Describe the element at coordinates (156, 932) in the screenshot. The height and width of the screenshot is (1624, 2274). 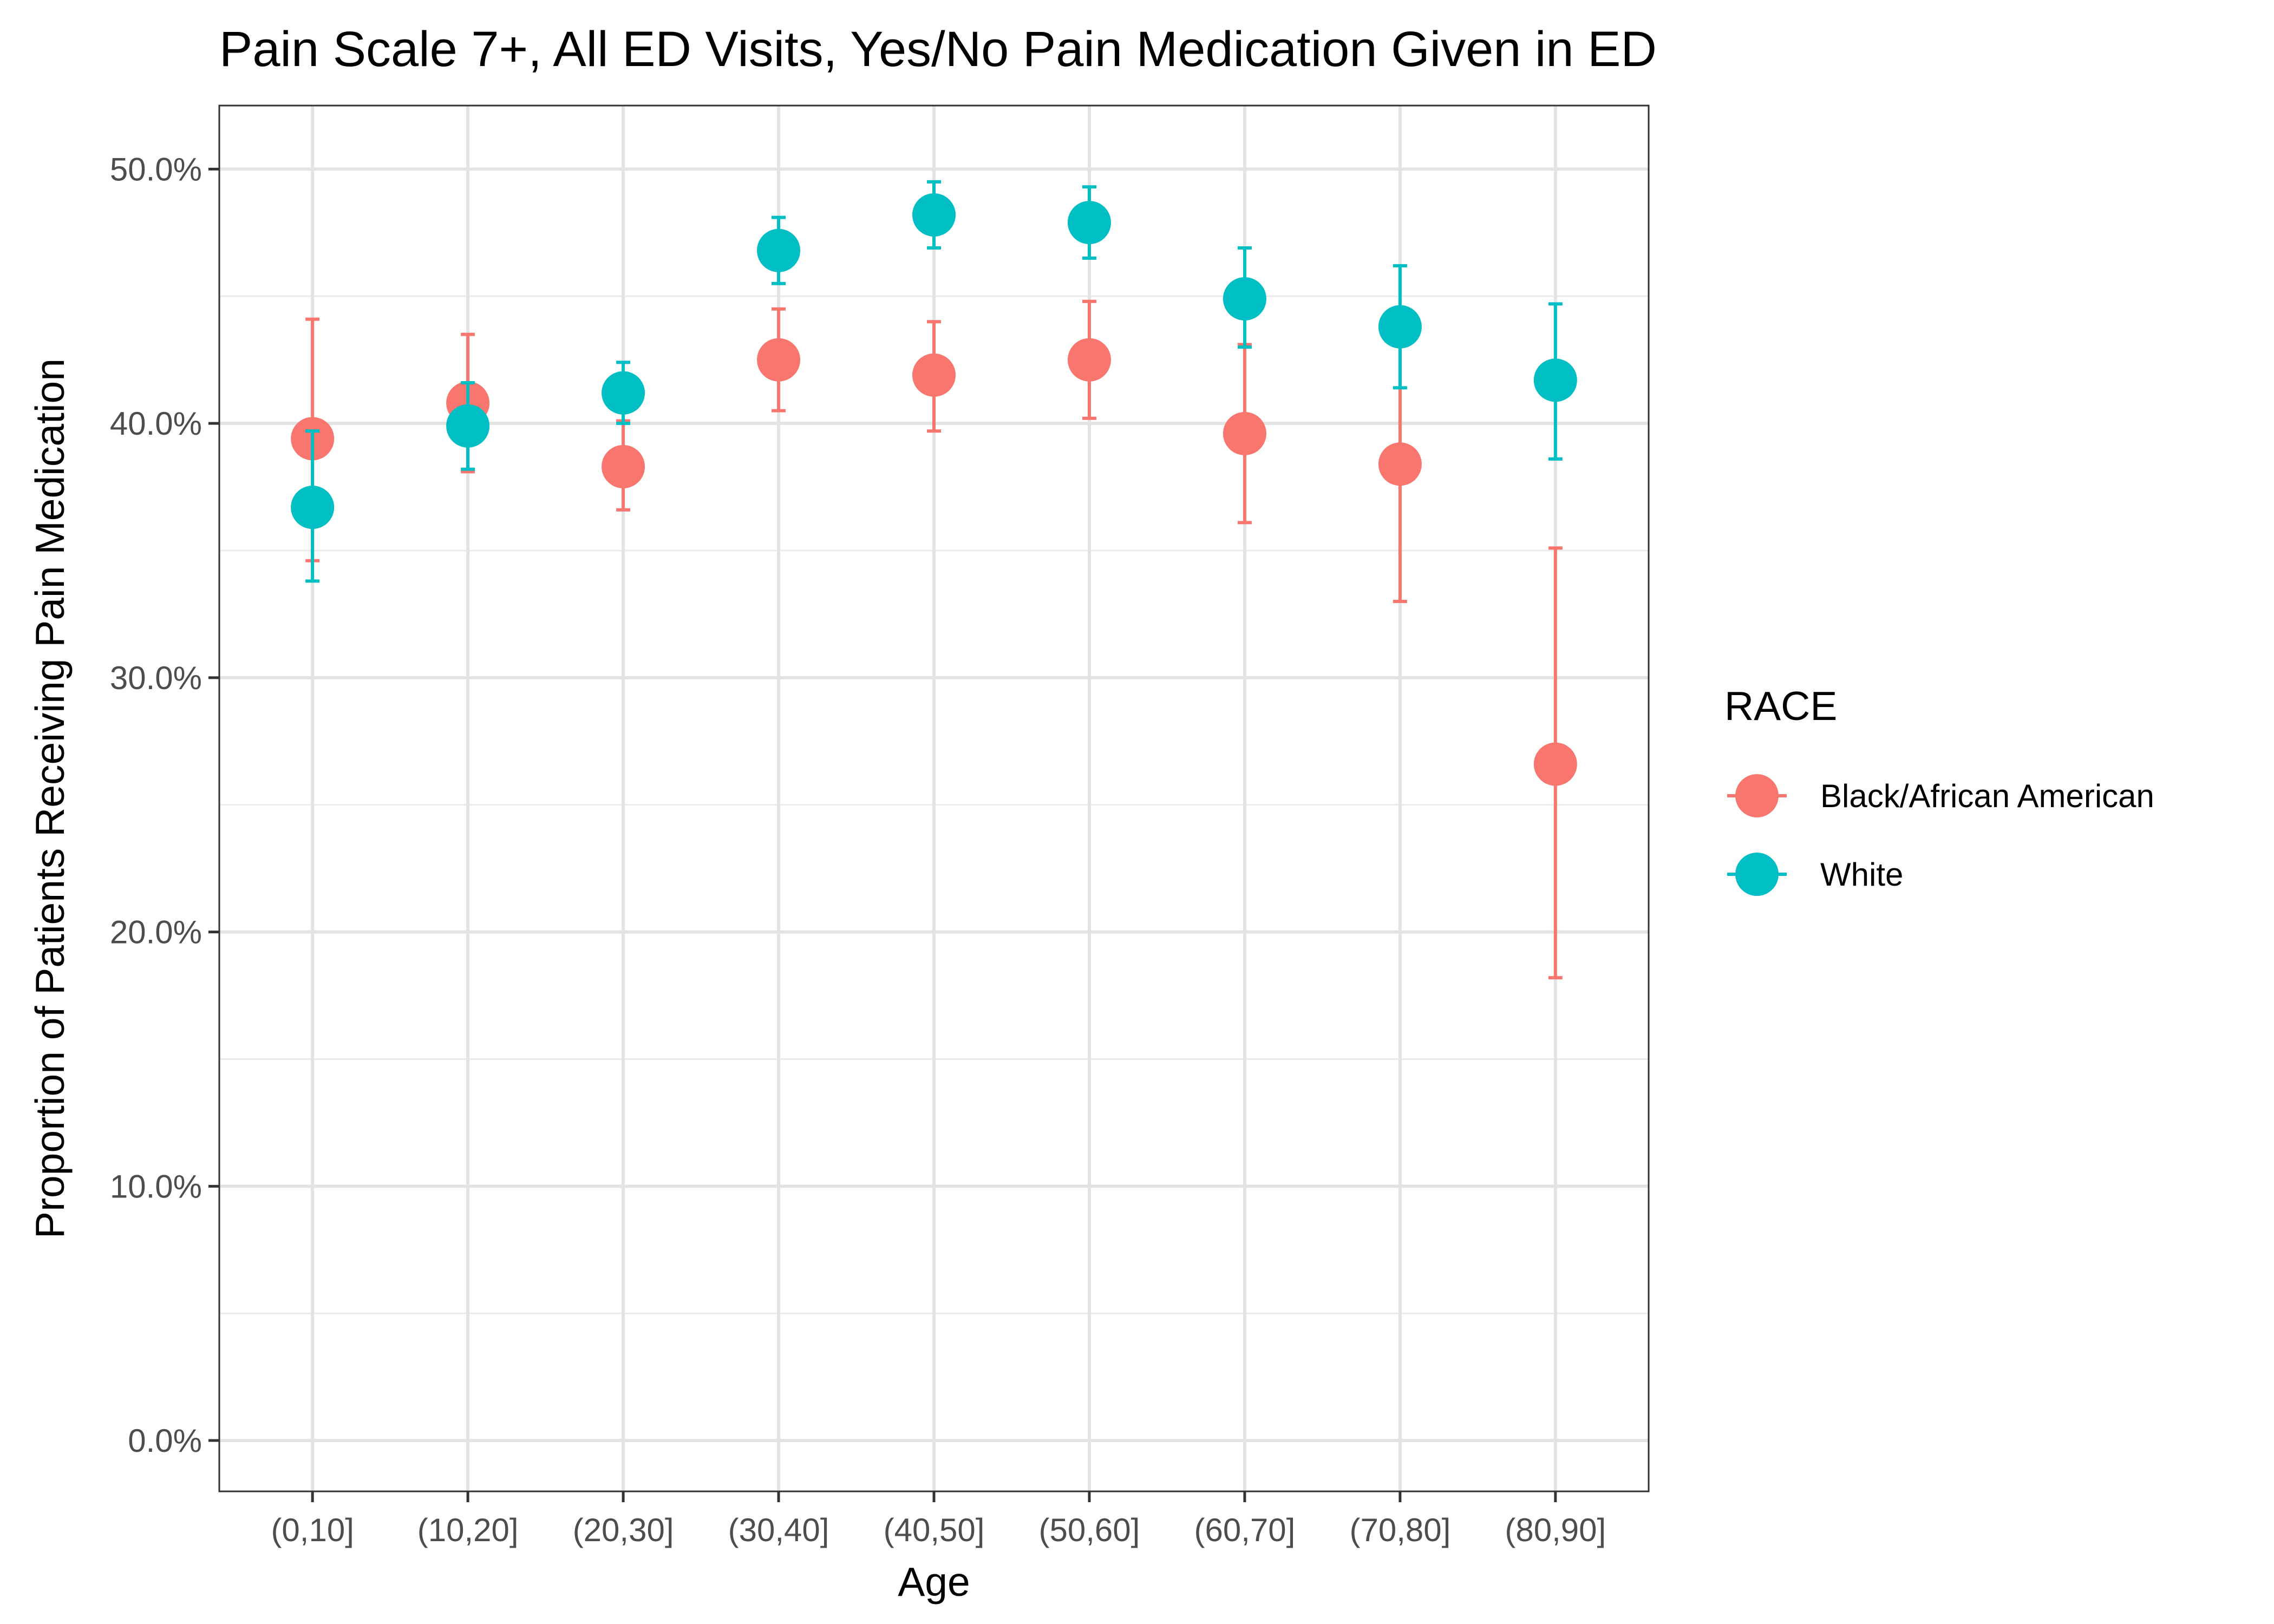
I see `y-tick-label: 20.0%` at that location.